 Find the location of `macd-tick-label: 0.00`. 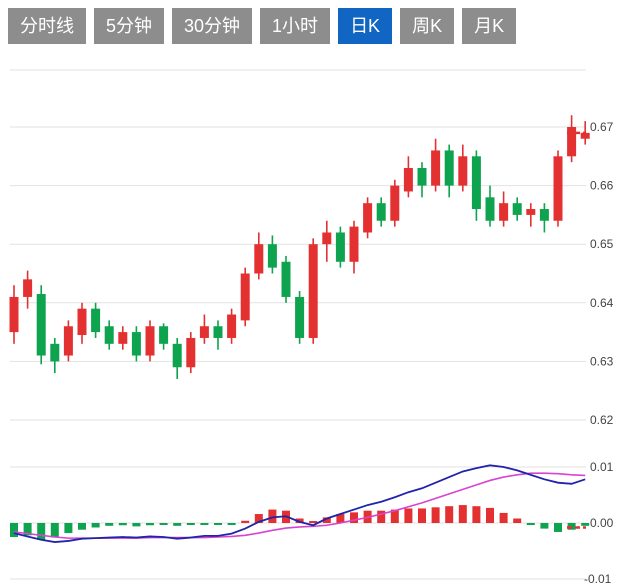

macd-tick-label: 0.00 is located at coordinates (602, 523).